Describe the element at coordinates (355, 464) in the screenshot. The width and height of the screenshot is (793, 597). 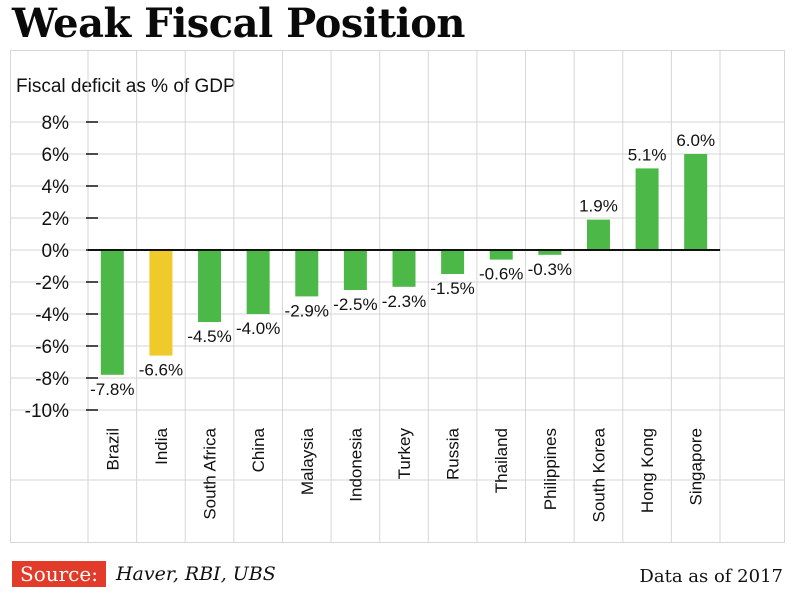
I see `category-label: Indonesia` at that location.